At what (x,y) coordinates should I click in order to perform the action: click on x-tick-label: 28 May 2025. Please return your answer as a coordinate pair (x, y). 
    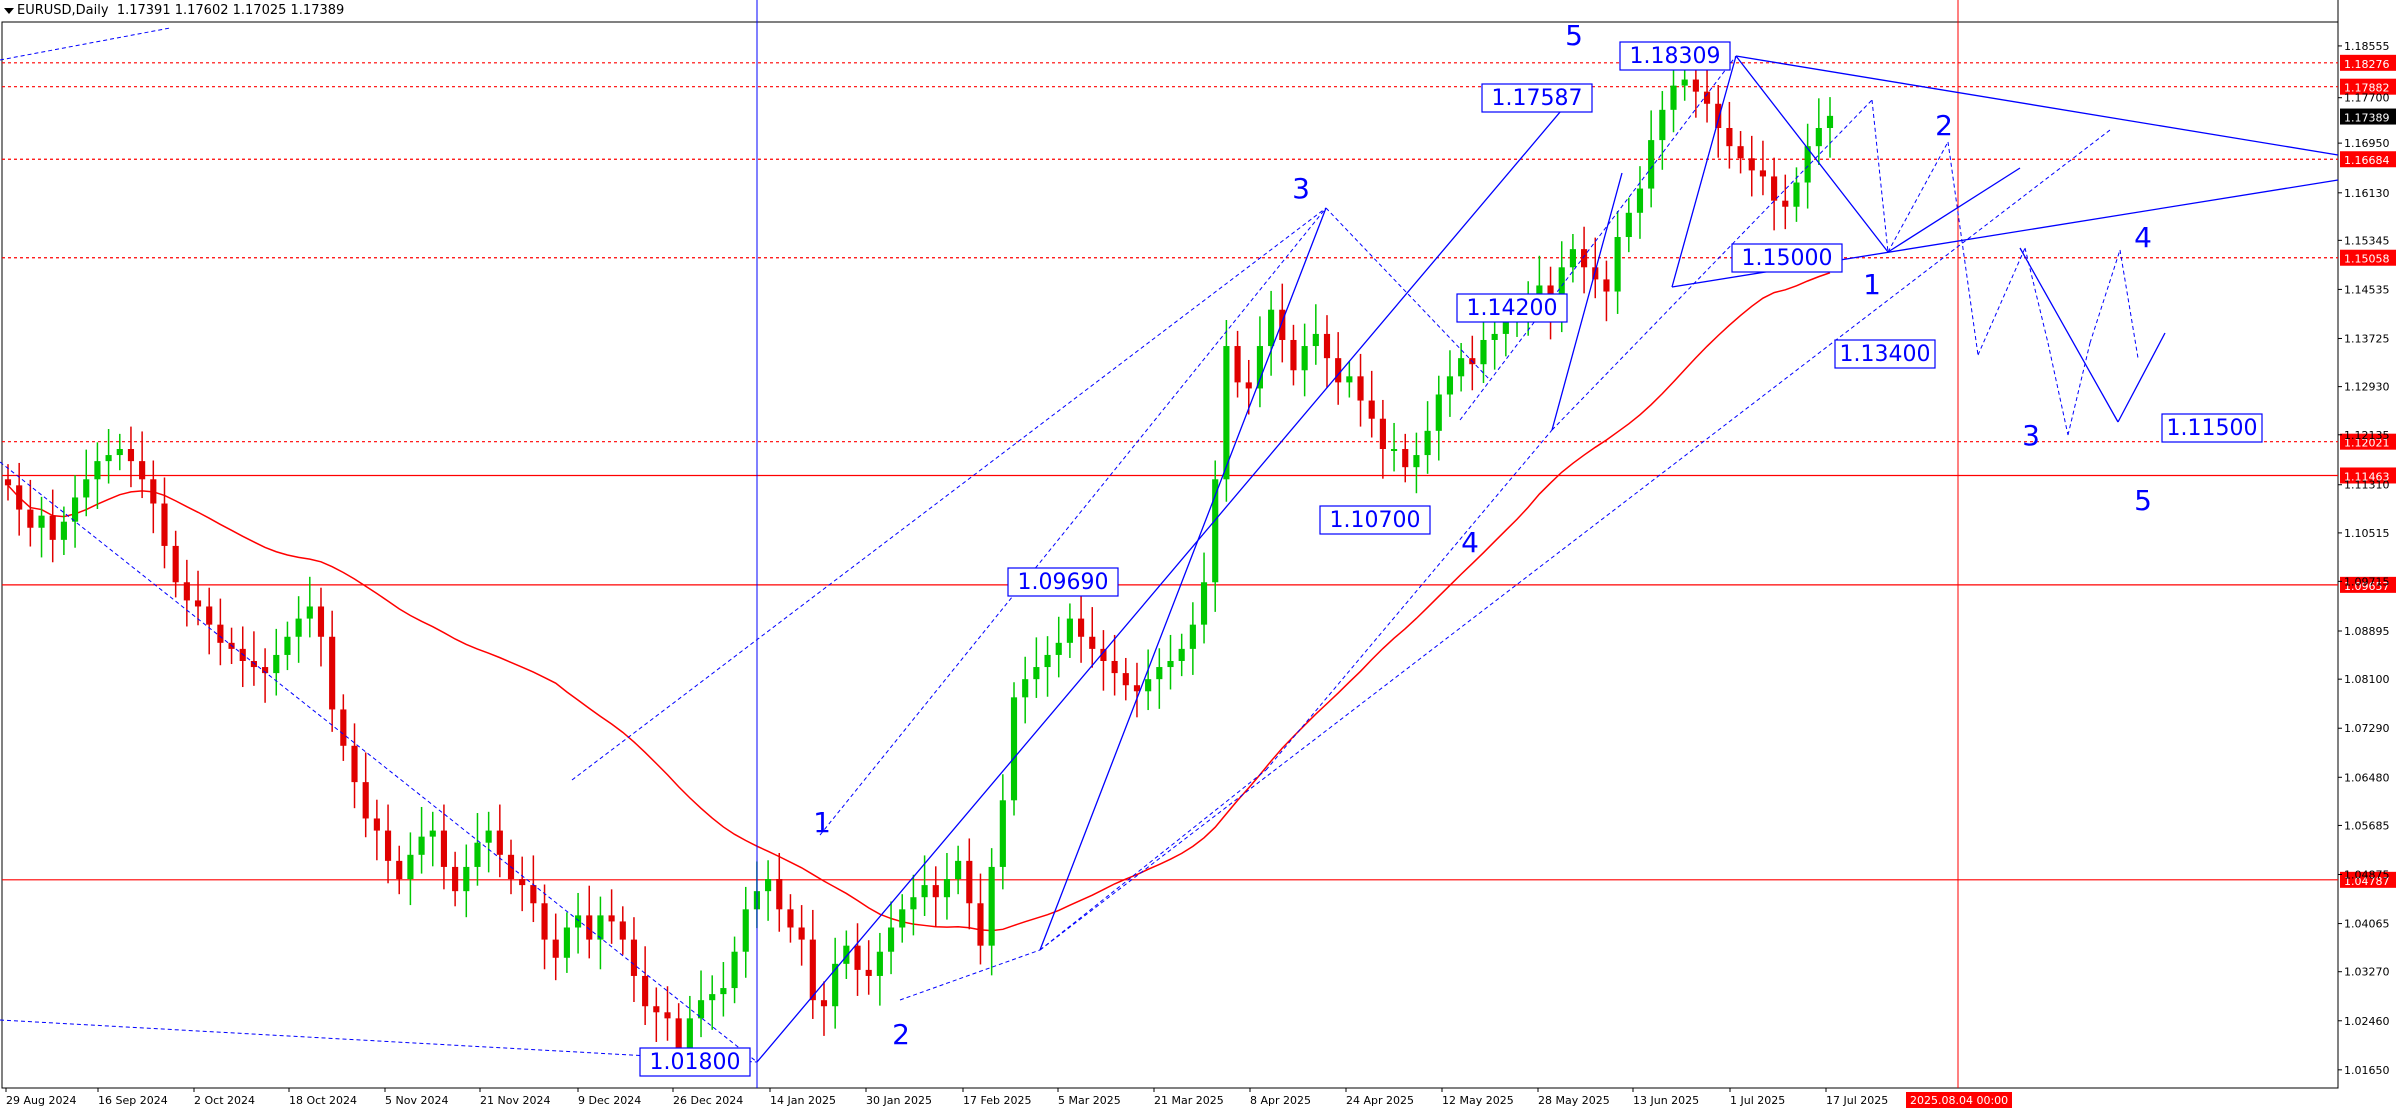
    Looking at the image, I should click on (1574, 1100).